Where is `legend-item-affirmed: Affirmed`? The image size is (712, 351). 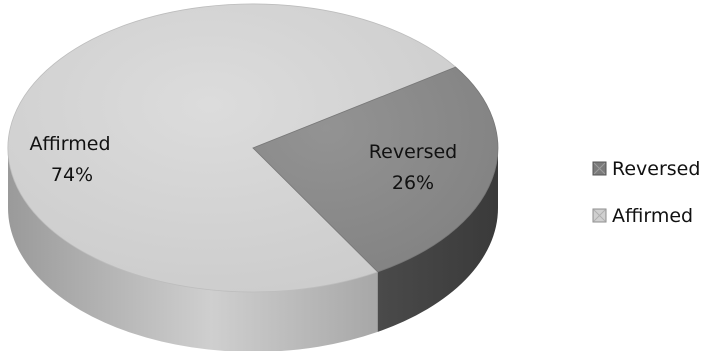 legend-item-affirmed: Affirmed is located at coordinates (642, 216).